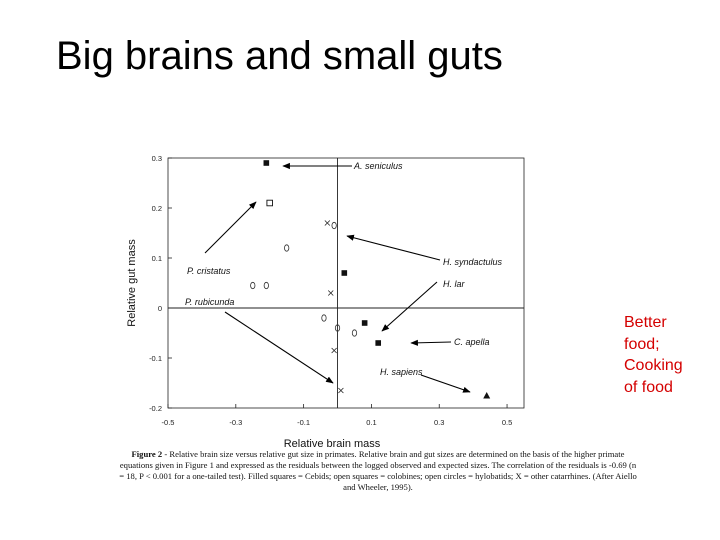  I want to click on x-tick-label: -0.5, so click(168, 422).